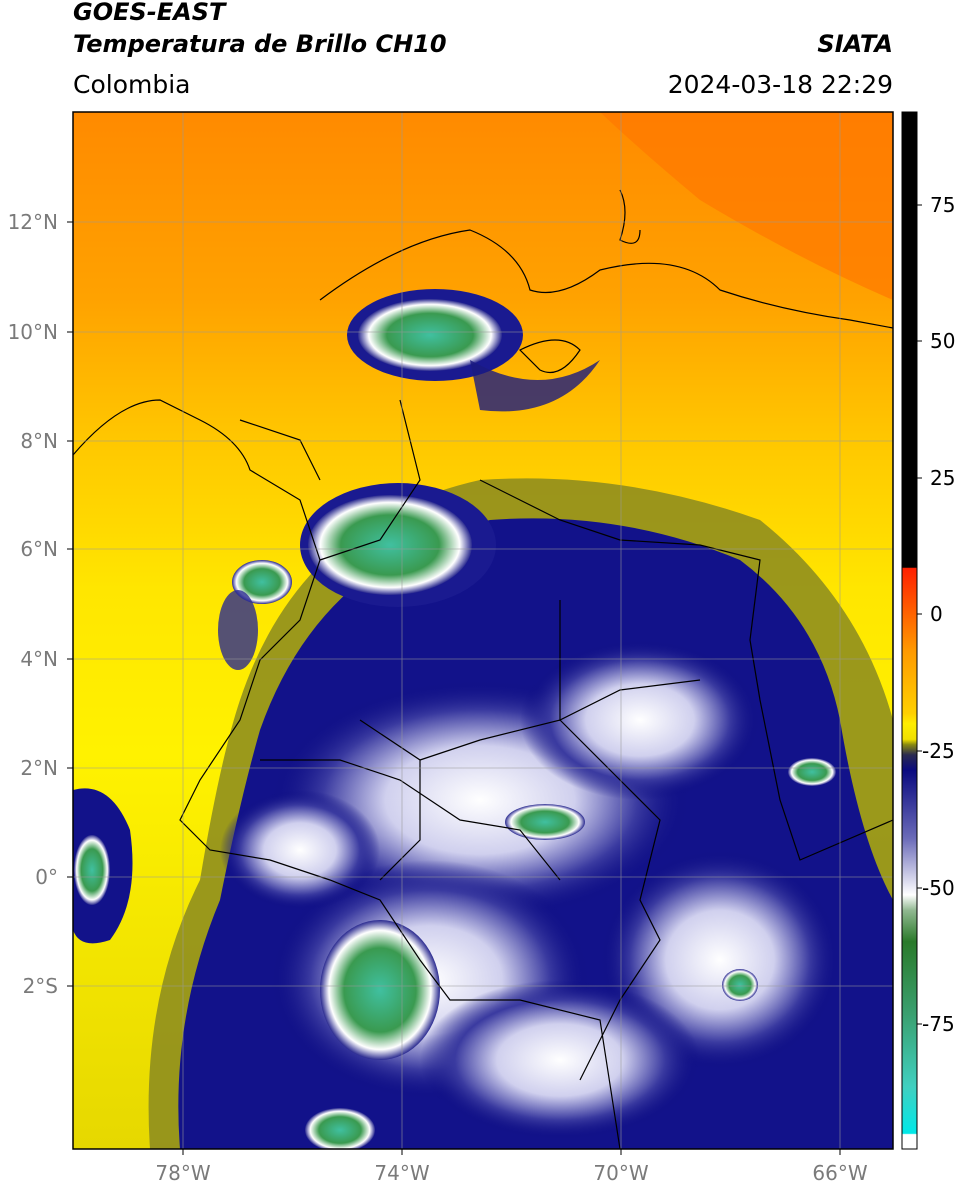 This screenshot has height=1190, width=966. Describe the element at coordinates (839, 1173) in the screenshot. I see `lon-label-66w: 66°W` at that location.